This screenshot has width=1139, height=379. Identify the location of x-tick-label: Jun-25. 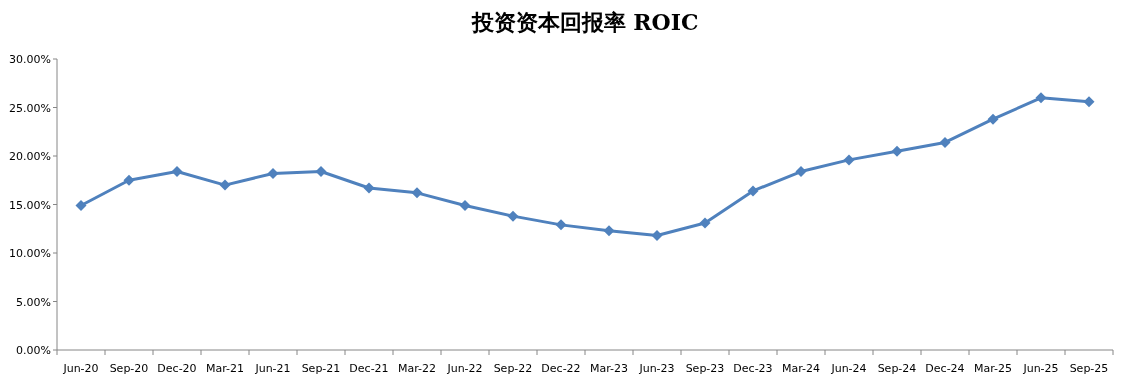
(1040, 368).